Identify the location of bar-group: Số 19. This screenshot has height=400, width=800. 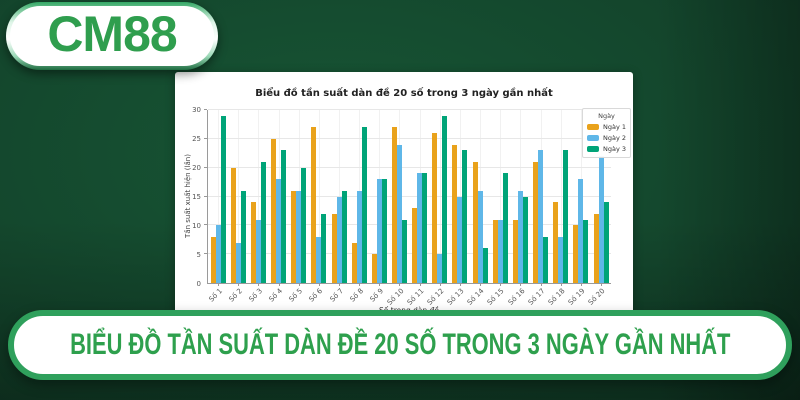
(579, 208).